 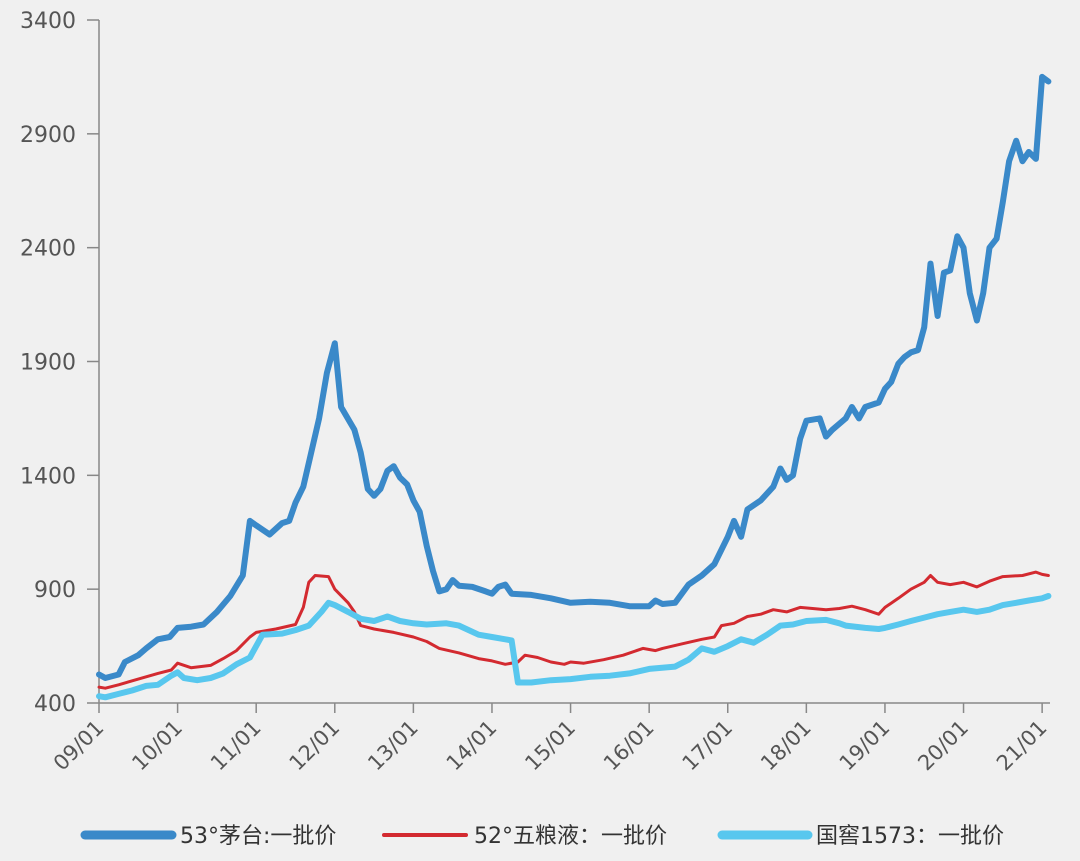 What do you see at coordinates (236, 746) in the screenshot?
I see `x-tick-label: 11/01` at bounding box center [236, 746].